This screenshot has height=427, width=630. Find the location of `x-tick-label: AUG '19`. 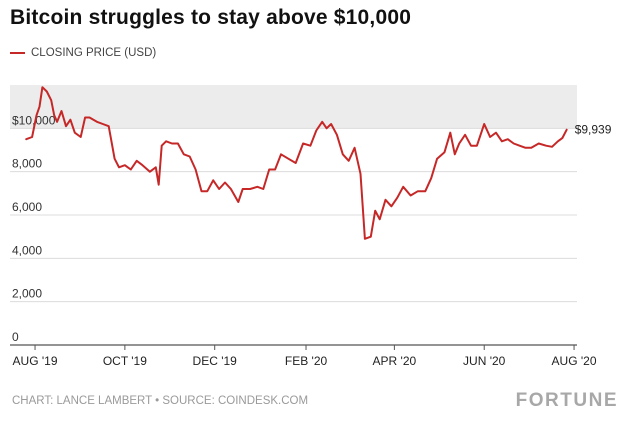

x-tick-label: AUG '19 is located at coordinates (35, 361).